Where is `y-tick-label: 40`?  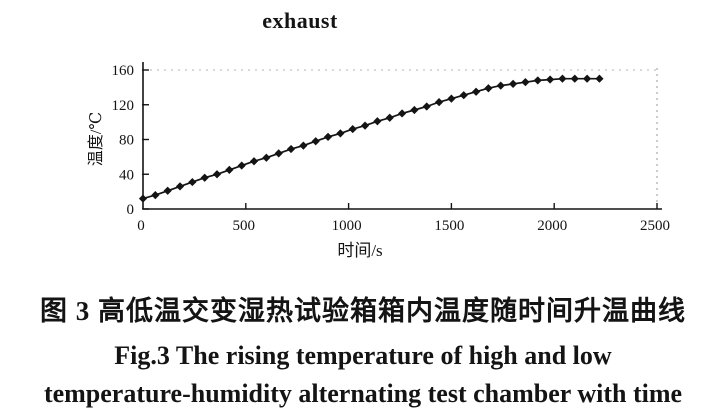 y-tick-label: 40 is located at coordinates (126, 175).